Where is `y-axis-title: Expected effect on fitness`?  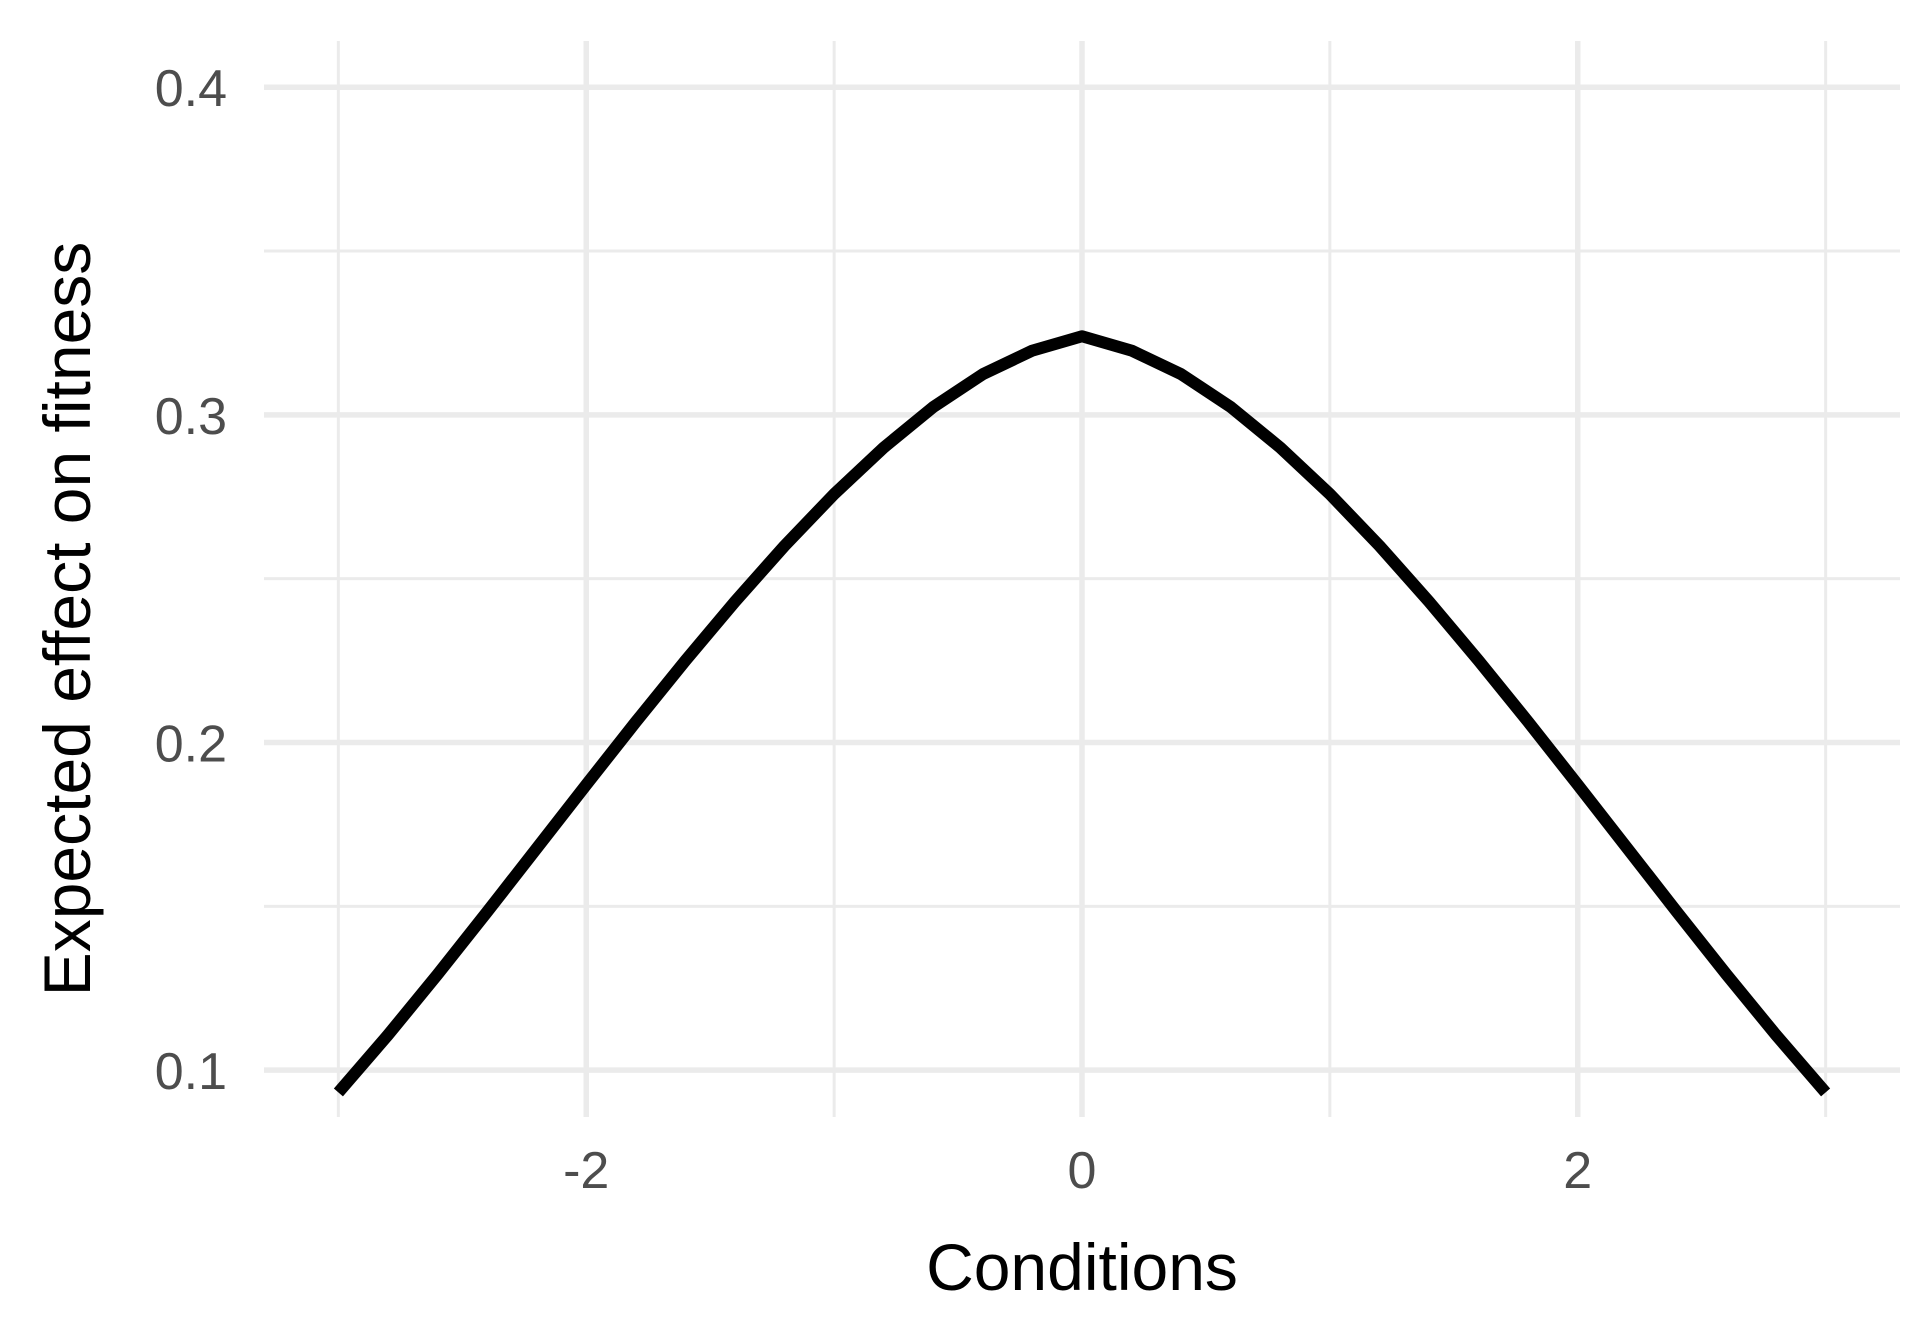 y-axis-title: Expected effect on fitness is located at coordinates (67, 619).